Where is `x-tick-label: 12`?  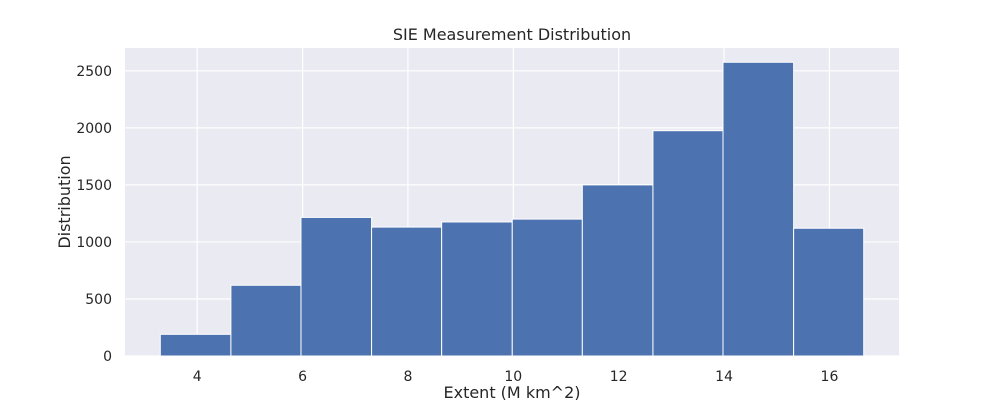 x-tick-label: 12 is located at coordinates (619, 377).